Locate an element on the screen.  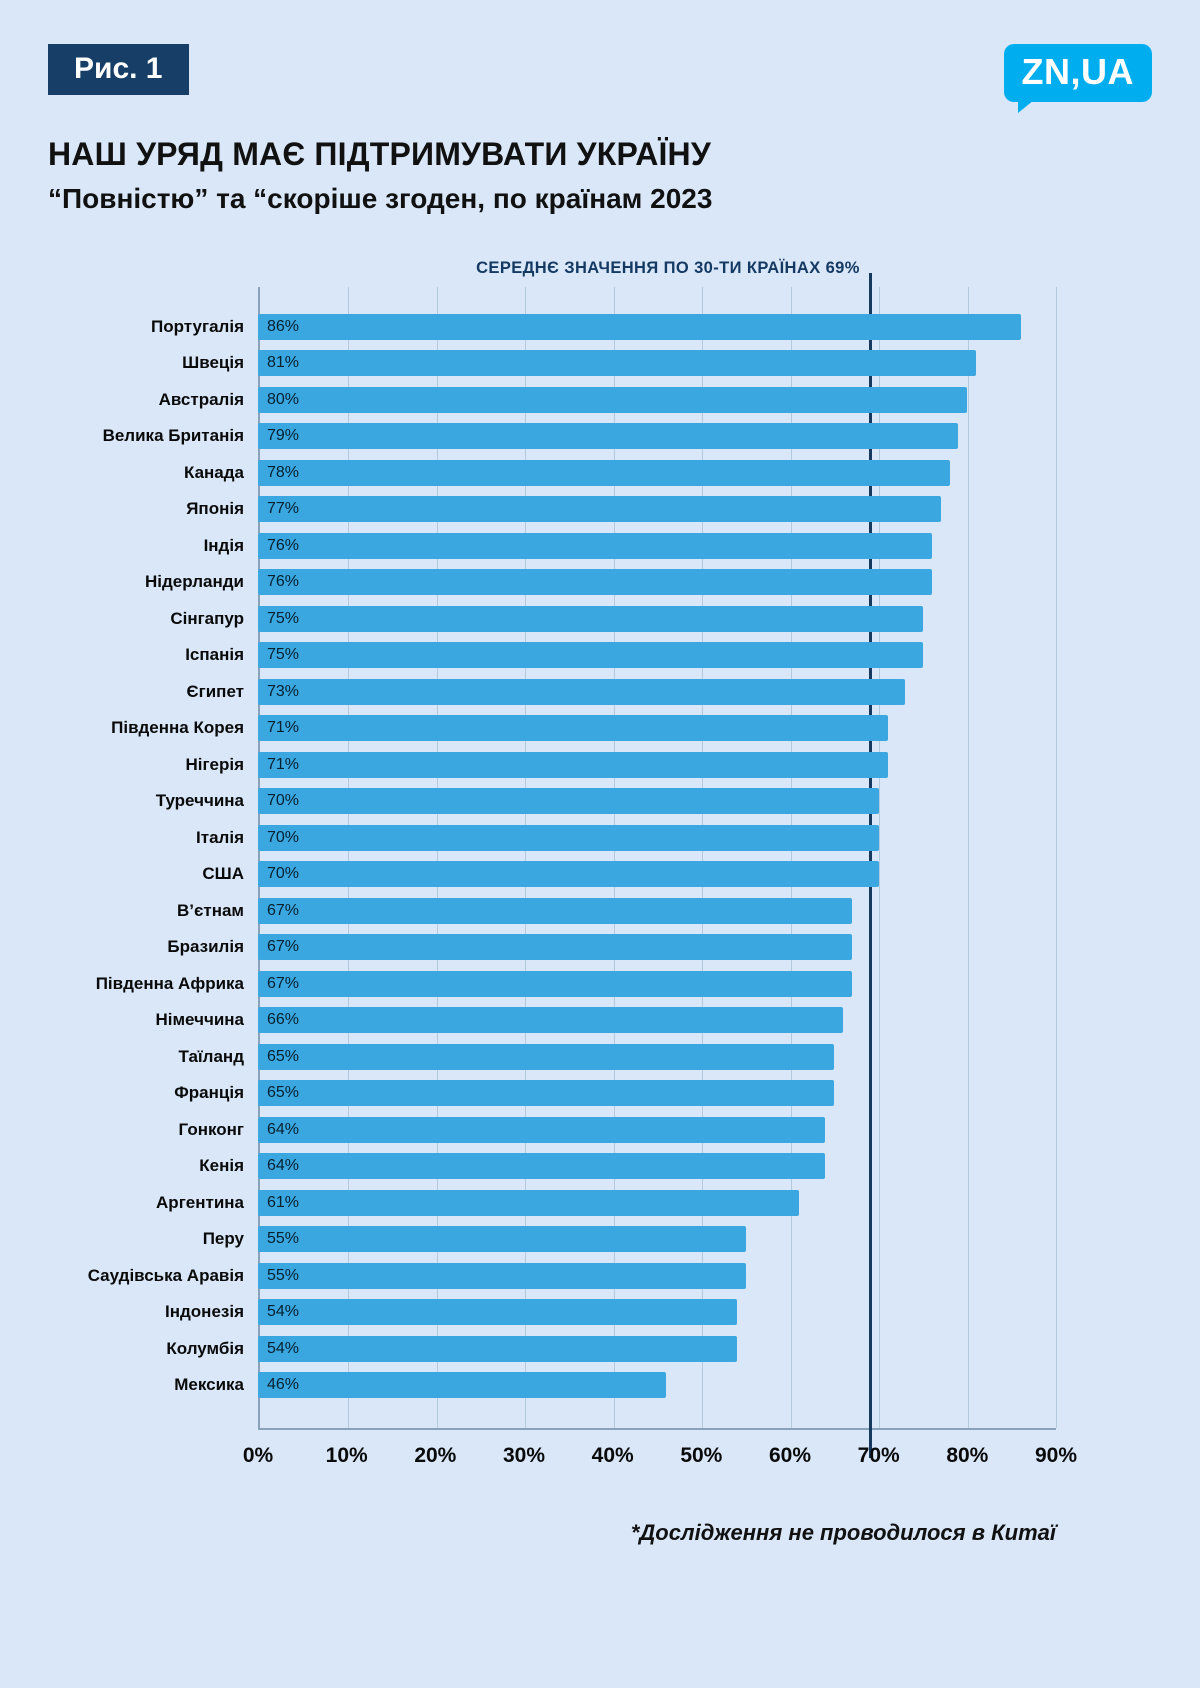
x-axis: 0% 10% 20% 30% 40% 50% 60% 70% 80% 90% is located at coordinates (660, 1455).